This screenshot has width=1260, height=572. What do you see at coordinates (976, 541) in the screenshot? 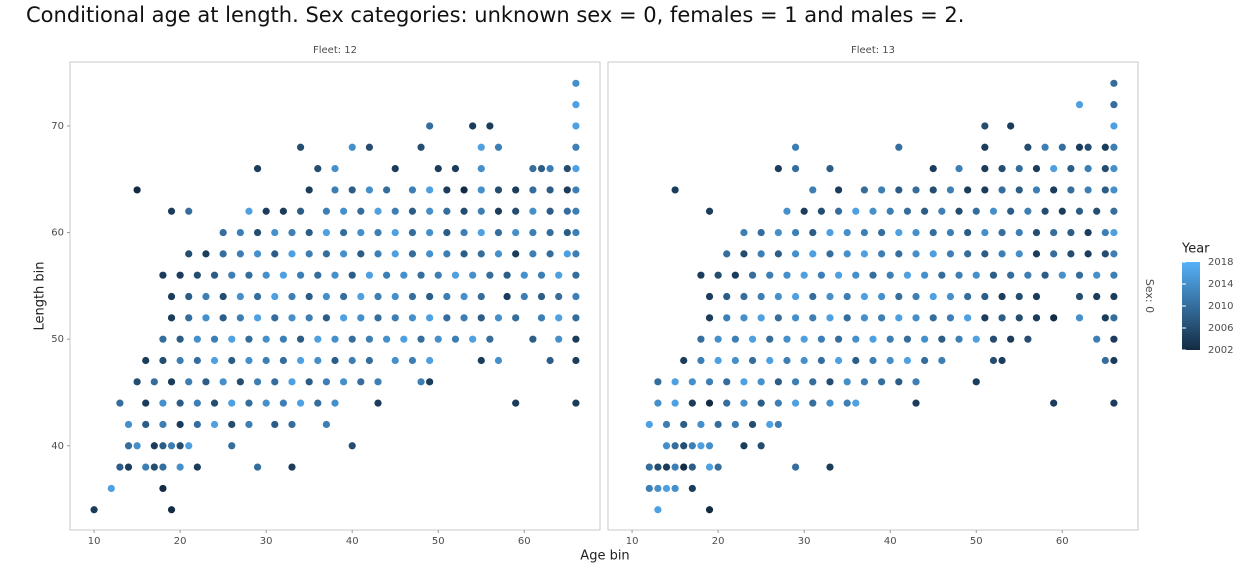
I see `x-tick-label: 50` at bounding box center [976, 541].